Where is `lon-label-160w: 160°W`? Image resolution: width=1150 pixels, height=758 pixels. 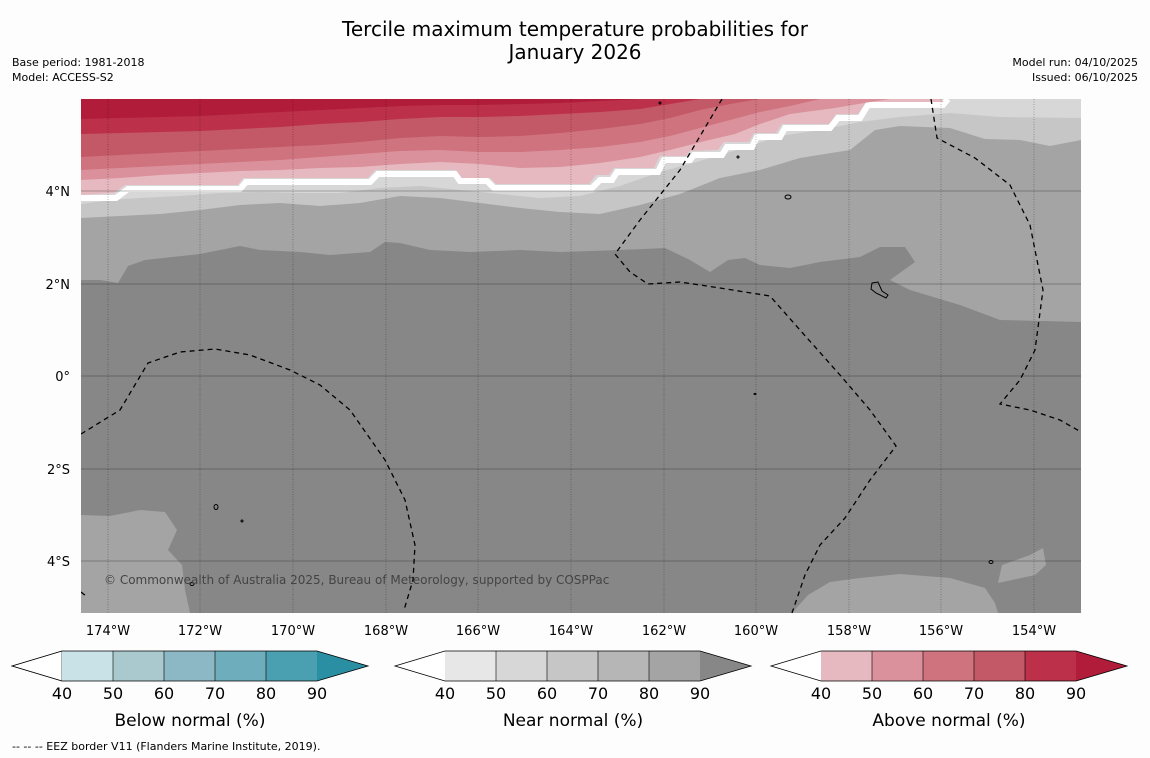 lon-label-160w: 160°W is located at coordinates (756, 631).